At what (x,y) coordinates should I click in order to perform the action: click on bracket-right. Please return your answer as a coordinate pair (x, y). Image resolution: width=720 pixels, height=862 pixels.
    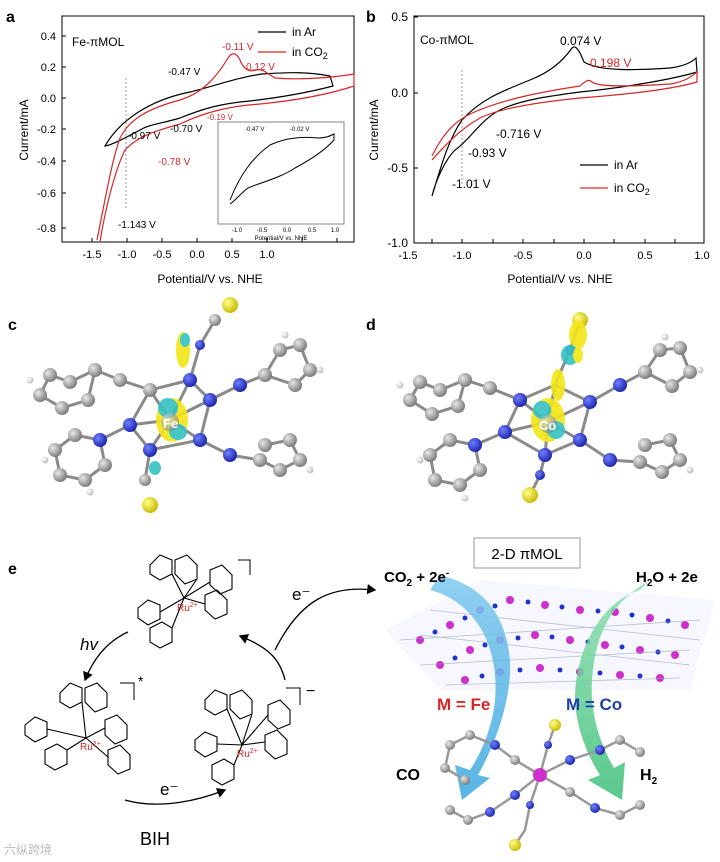
    Looking at the image, I should click on (293, 696).